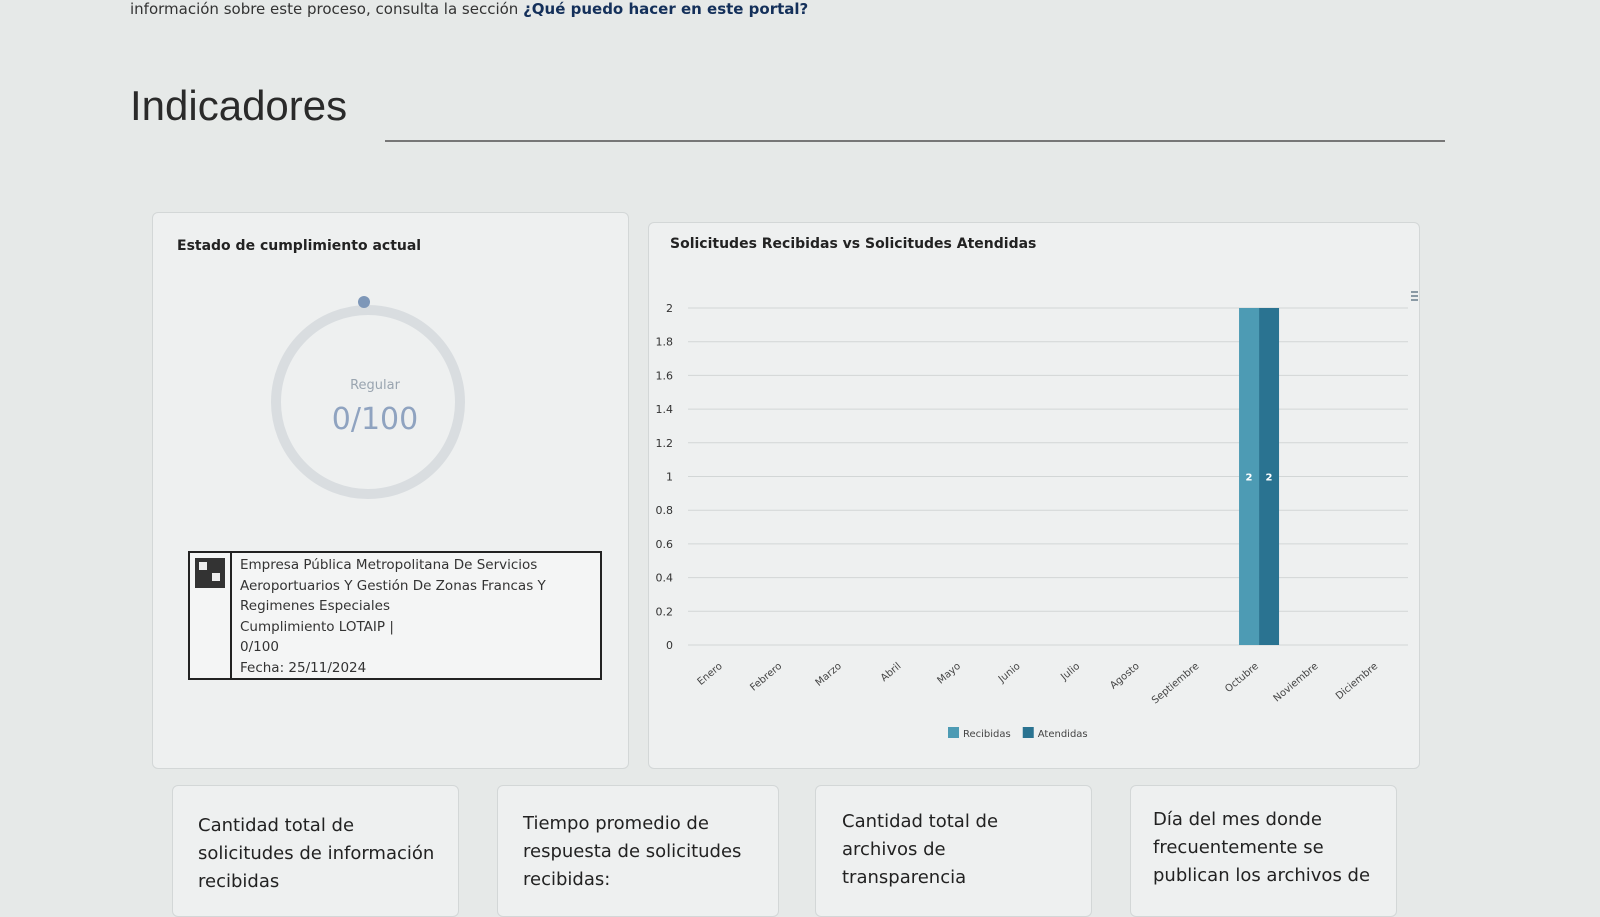 This screenshot has width=1600, height=917. Describe the element at coordinates (710, 674) in the screenshot. I see `x-tick-label: Enero` at that location.